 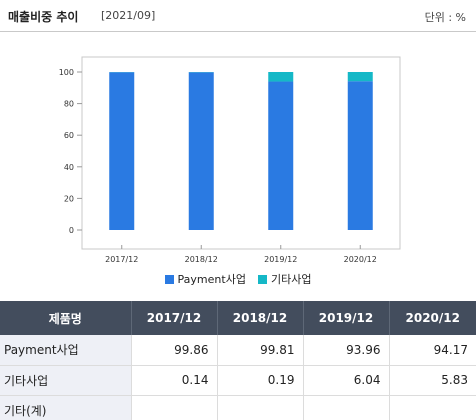 What do you see at coordinates (432, 380) in the screenshot?
I see `table-cell: 5.83` at bounding box center [432, 380].